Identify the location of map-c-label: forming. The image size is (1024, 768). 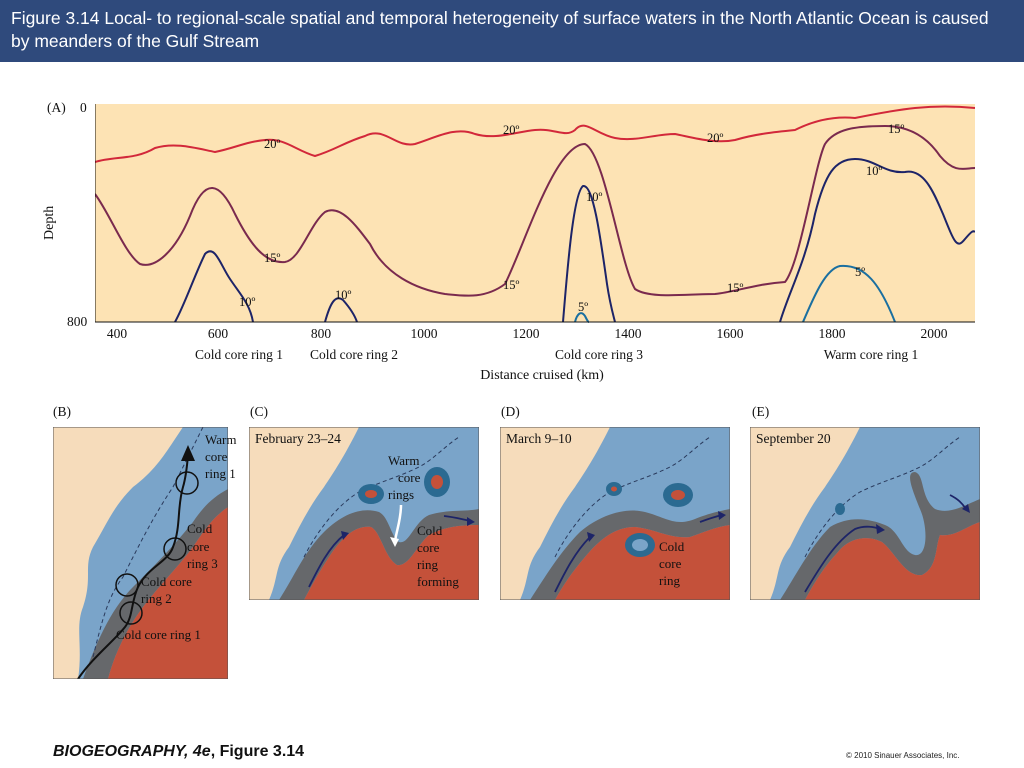
(438, 581).